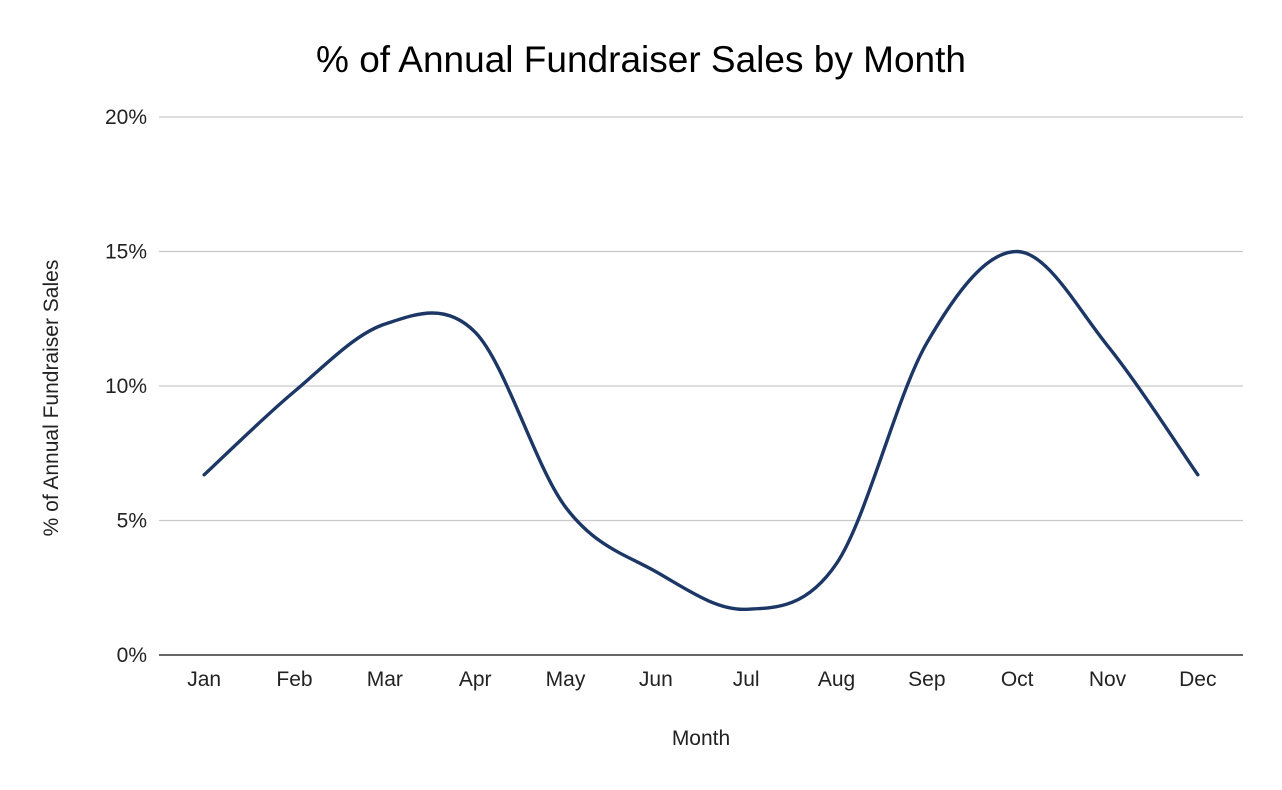  What do you see at coordinates (475, 679) in the screenshot?
I see `x-tick-label: Apr` at bounding box center [475, 679].